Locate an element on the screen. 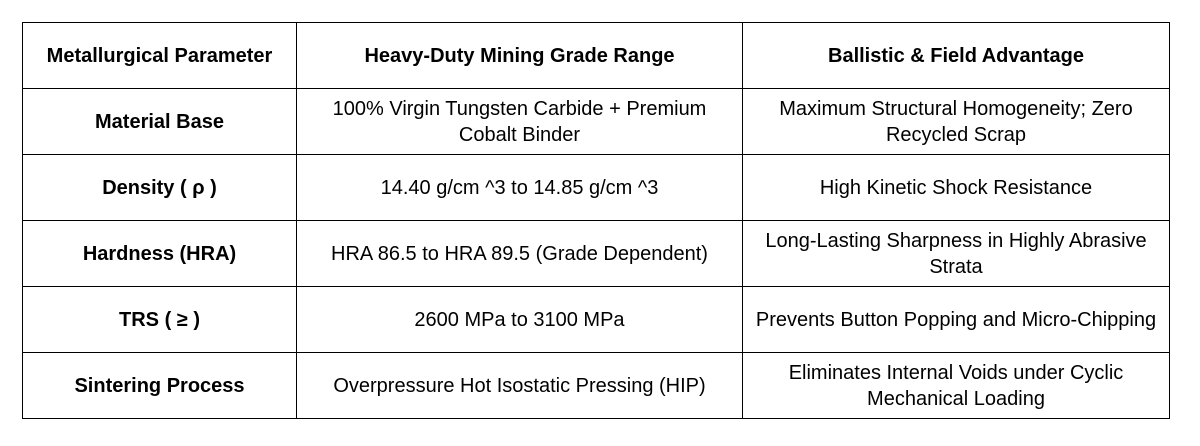 The height and width of the screenshot is (446, 1200). parameter-cell: Hardness (HRA) is located at coordinates (159, 253).